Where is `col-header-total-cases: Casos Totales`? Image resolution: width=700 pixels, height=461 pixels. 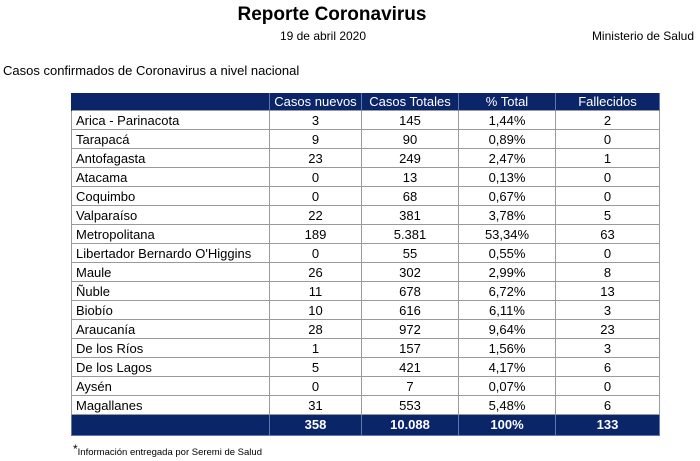 col-header-total-cases: Casos Totales is located at coordinates (410, 102).